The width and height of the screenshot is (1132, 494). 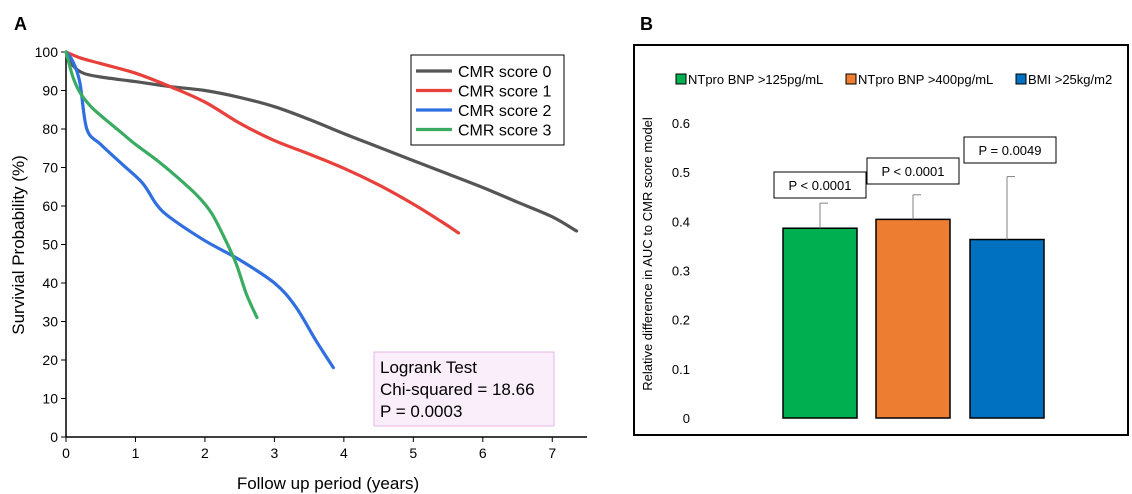 I want to click on panel-b-y-tick-label: 0.1, so click(x=681, y=369).